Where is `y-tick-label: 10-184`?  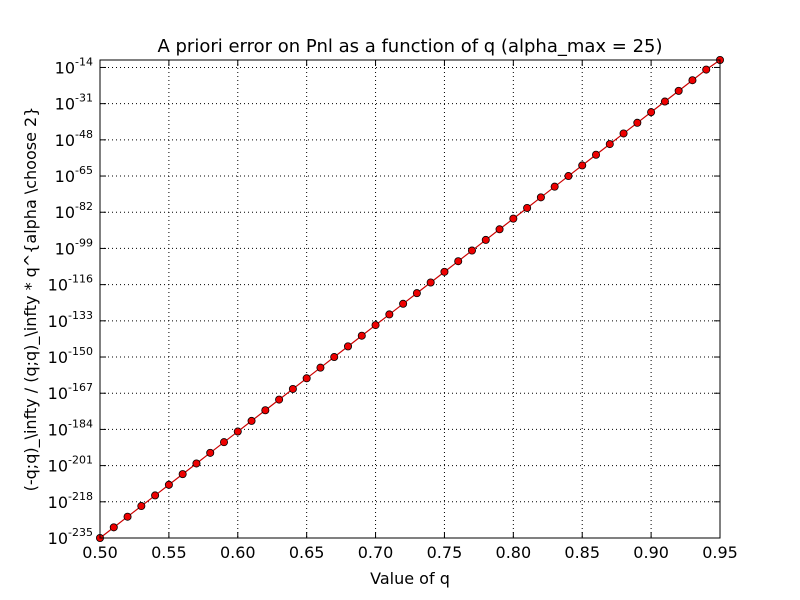 y-tick-label: 10-184 is located at coordinates (70, 428).